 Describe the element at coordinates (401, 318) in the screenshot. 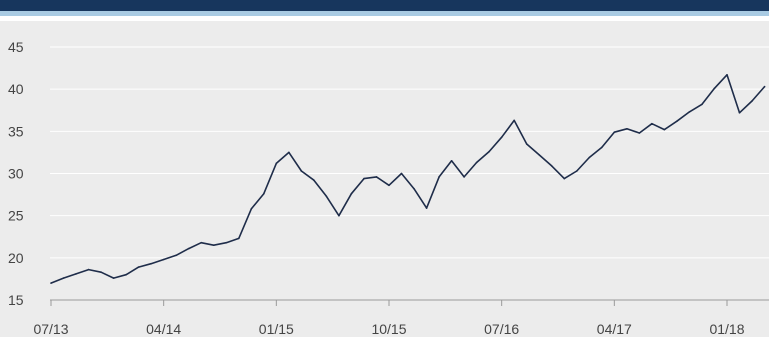

I see `x-axis: 07/13 04/14 01/15 10/15 07/16 04/17 01/18` at that location.